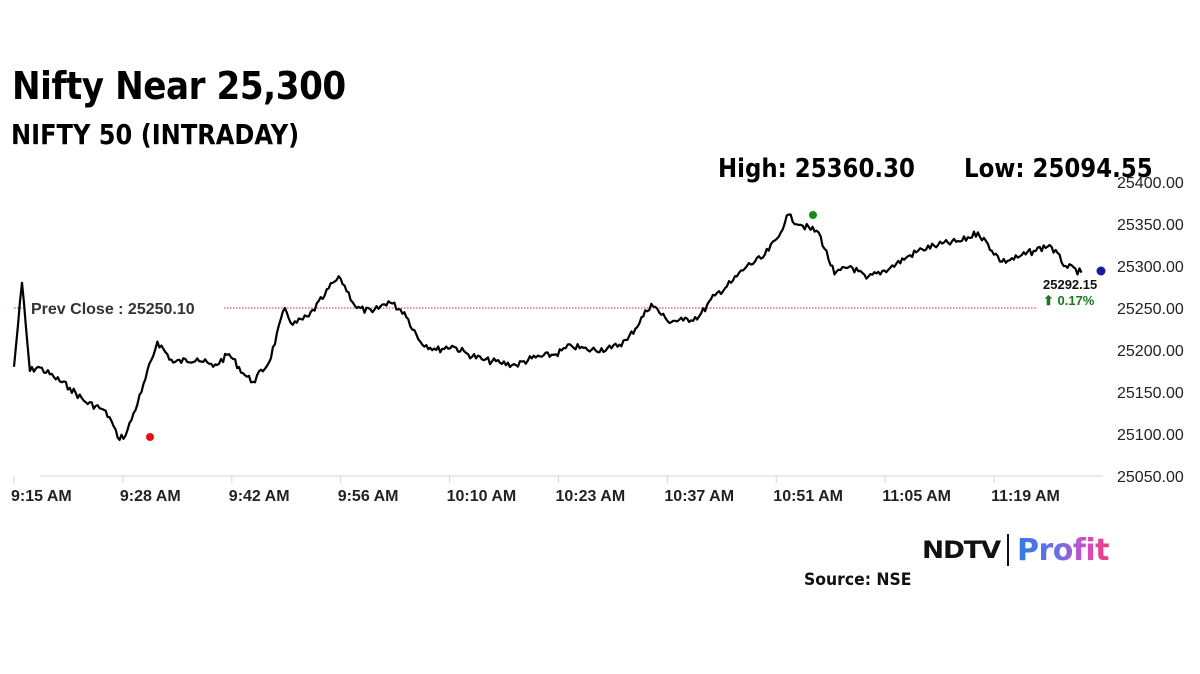 The height and width of the screenshot is (674, 1200). What do you see at coordinates (259, 496) in the screenshot?
I see `x-tick-label: 9:42 AM` at bounding box center [259, 496].